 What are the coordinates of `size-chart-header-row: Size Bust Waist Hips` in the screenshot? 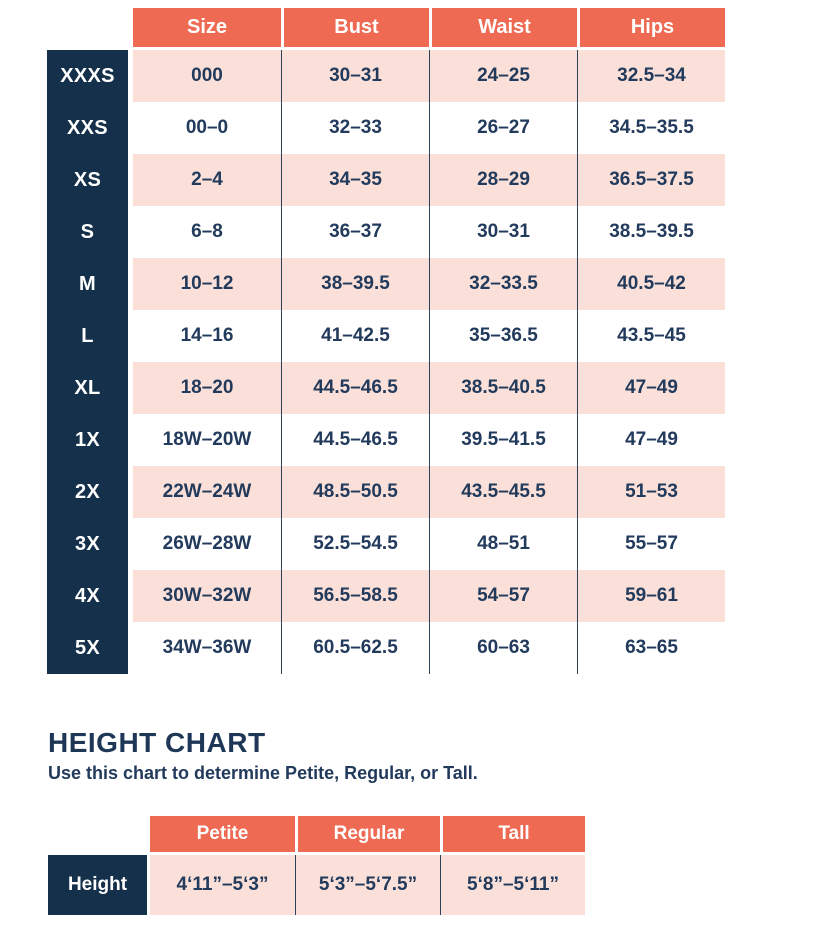 It's located at (429, 27).